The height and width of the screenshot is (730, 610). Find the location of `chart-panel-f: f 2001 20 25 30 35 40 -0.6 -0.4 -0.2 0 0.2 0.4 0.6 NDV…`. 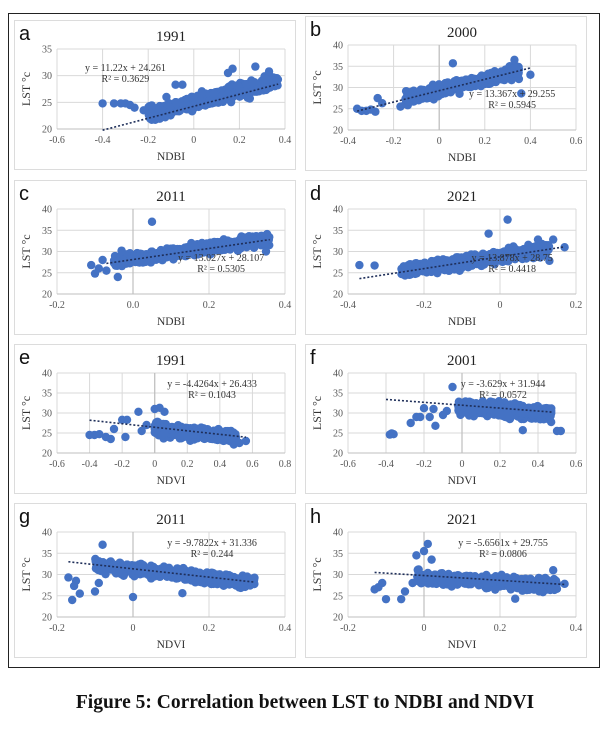

chart-panel-f: f 2001 20 25 30 35 40 -0.6 -0.4 -0.2 0 0.2 0.4 0.6 NDV… is located at coordinates (446, 419).